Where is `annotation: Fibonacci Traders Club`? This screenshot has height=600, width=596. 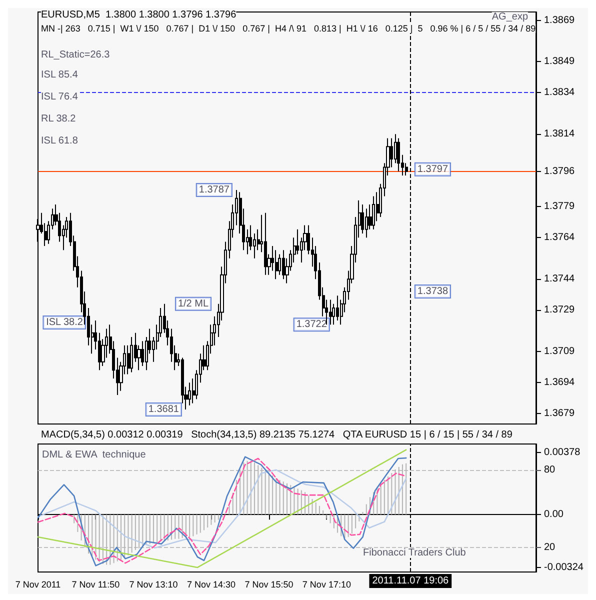
annotation: Fibonacci Traders Club is located at coordinates (414, 553).